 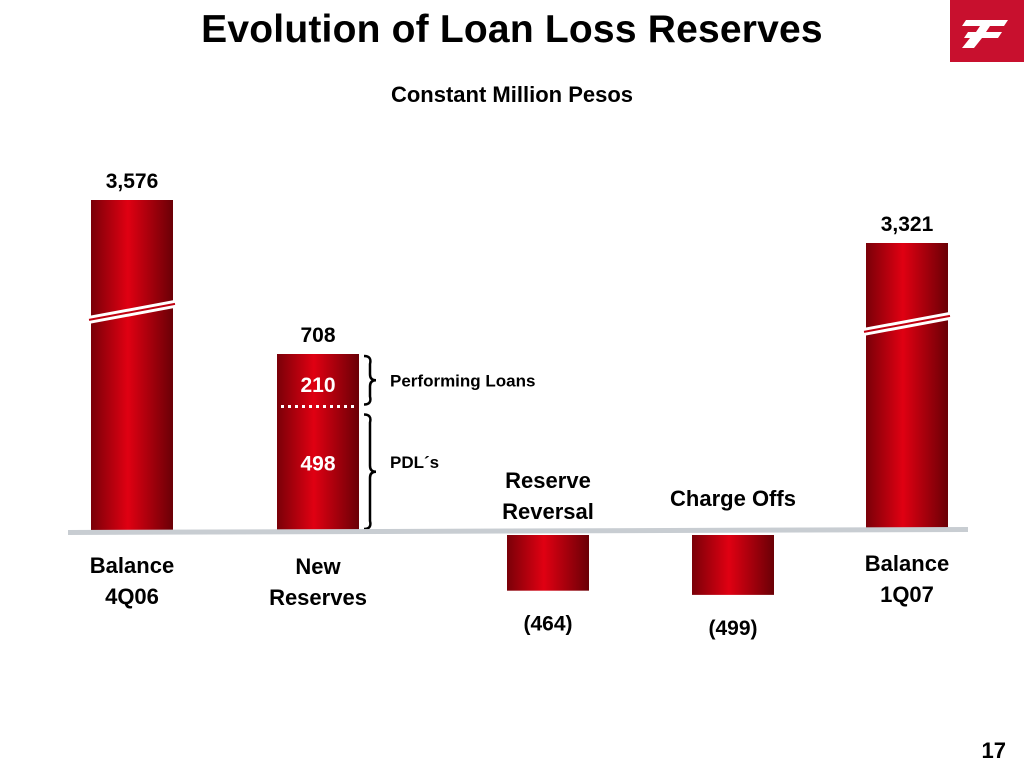 What do you see at coordinates (548, 480) in the screenshot?
I see `category-label-2-0: Reserve` at bounding box center [548, 480].